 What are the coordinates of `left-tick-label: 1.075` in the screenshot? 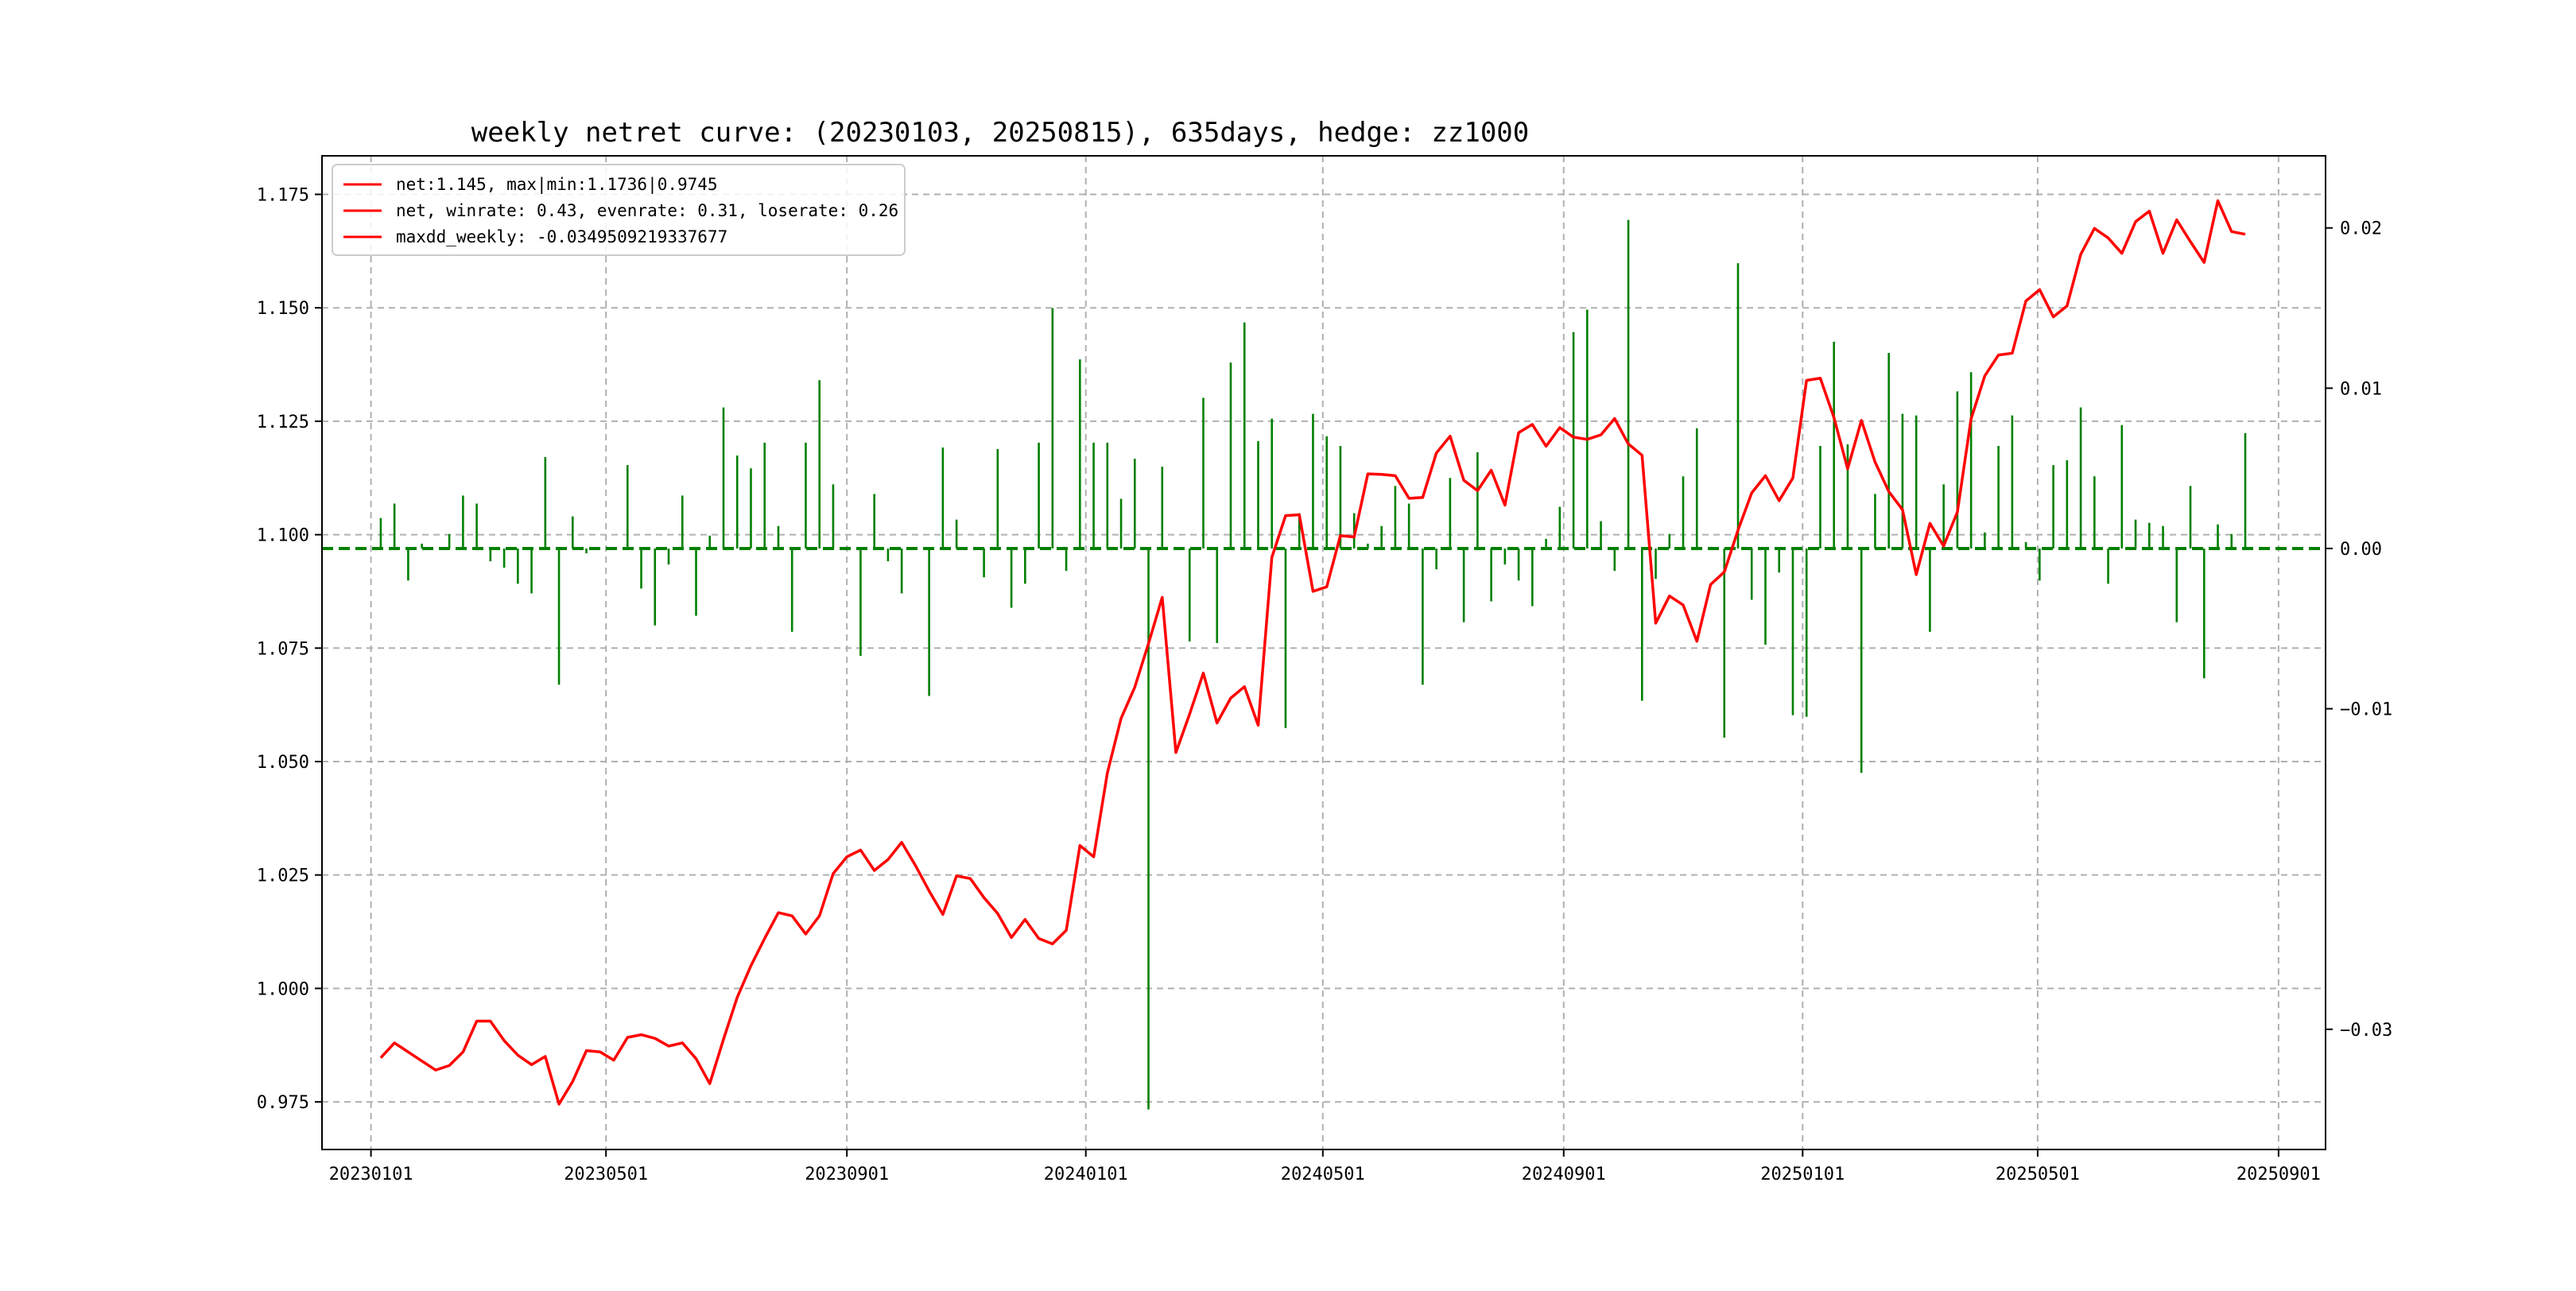 It's located at (283, 649).